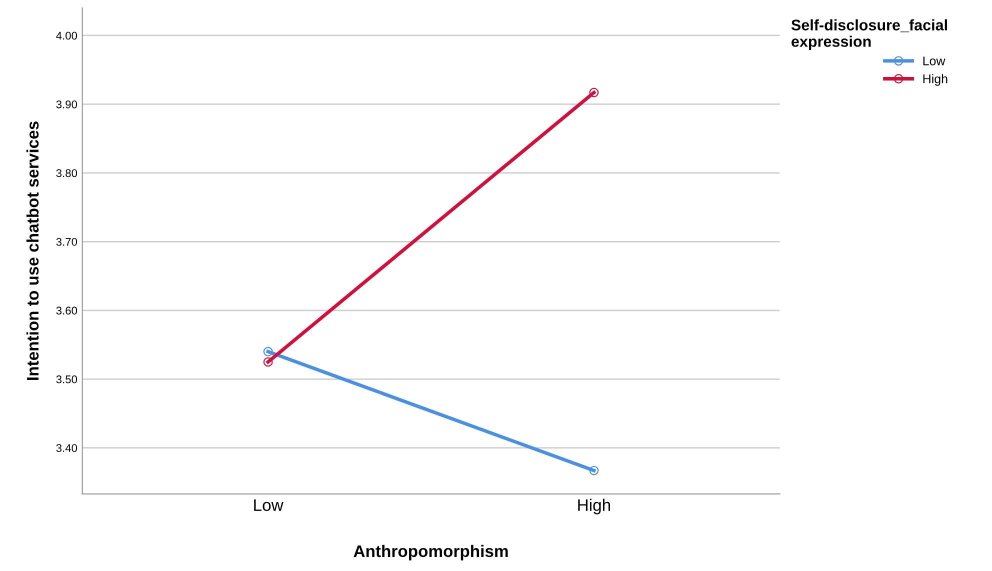 The width and height of the screenshot is (992, 571). Describe the element at coordinates (67, 242) in the screenshot. I see `y-tick-label: 3.70` at that location.